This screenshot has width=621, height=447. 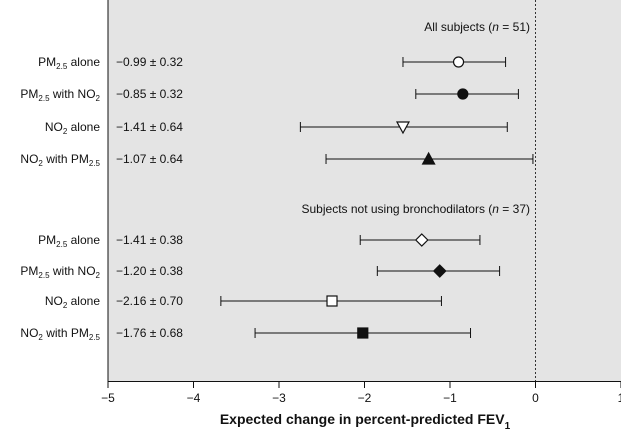 I want to click on x-tick-label: −2, so click(x=365, y=398).